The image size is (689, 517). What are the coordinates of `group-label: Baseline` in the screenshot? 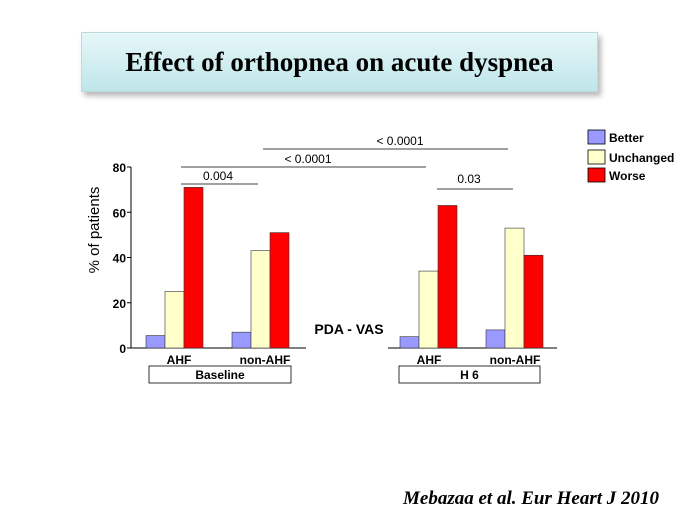 It's located at (220, 375).